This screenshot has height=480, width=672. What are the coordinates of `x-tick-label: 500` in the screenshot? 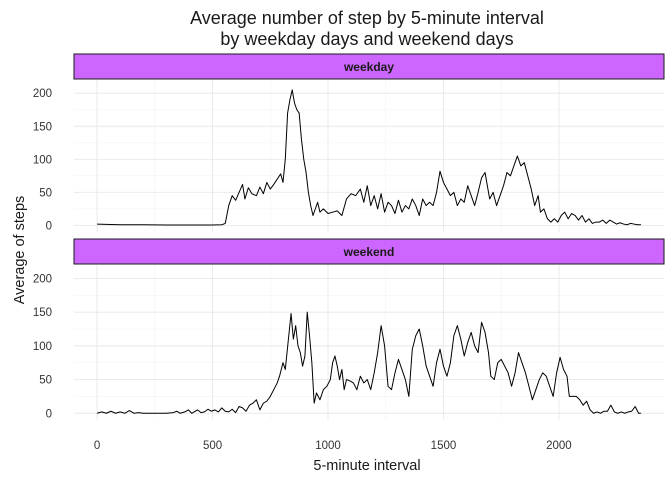 It's located at (212, 446).